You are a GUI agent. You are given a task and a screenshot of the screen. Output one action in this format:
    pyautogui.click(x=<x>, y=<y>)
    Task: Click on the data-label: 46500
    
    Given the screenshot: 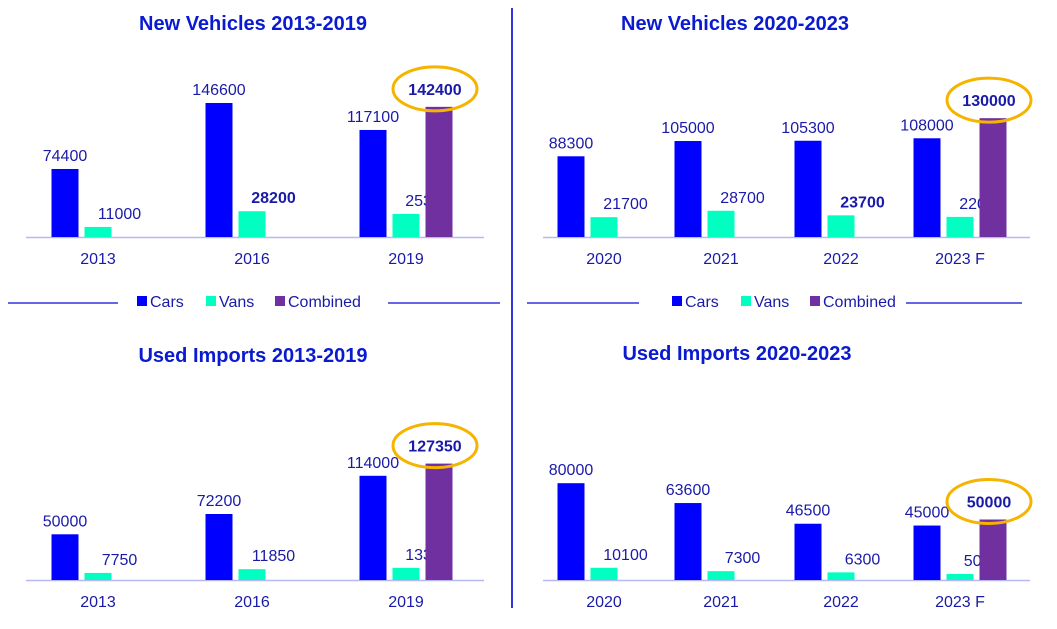 What is the action you would take?
    pyautogui.click(x=808, y=511)
    